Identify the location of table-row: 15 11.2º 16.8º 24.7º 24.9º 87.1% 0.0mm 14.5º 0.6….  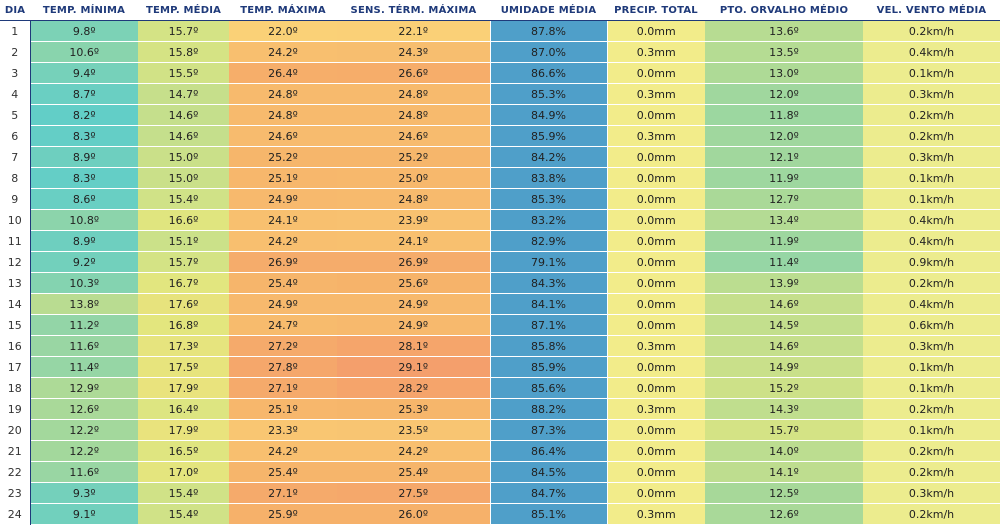
(500, 325).